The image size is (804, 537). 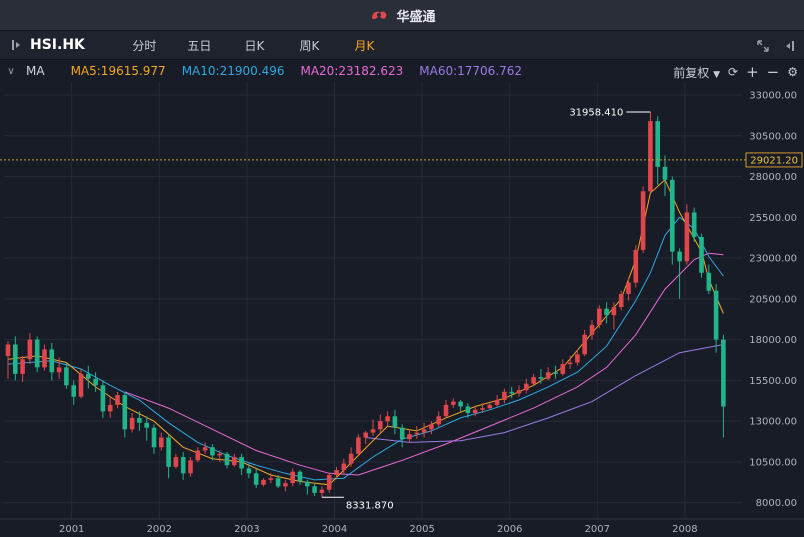 What do you see at coordinates (792, 72) in the screenshot?
I see `settings-icon: ⚙` at bounding box center [792, 72].